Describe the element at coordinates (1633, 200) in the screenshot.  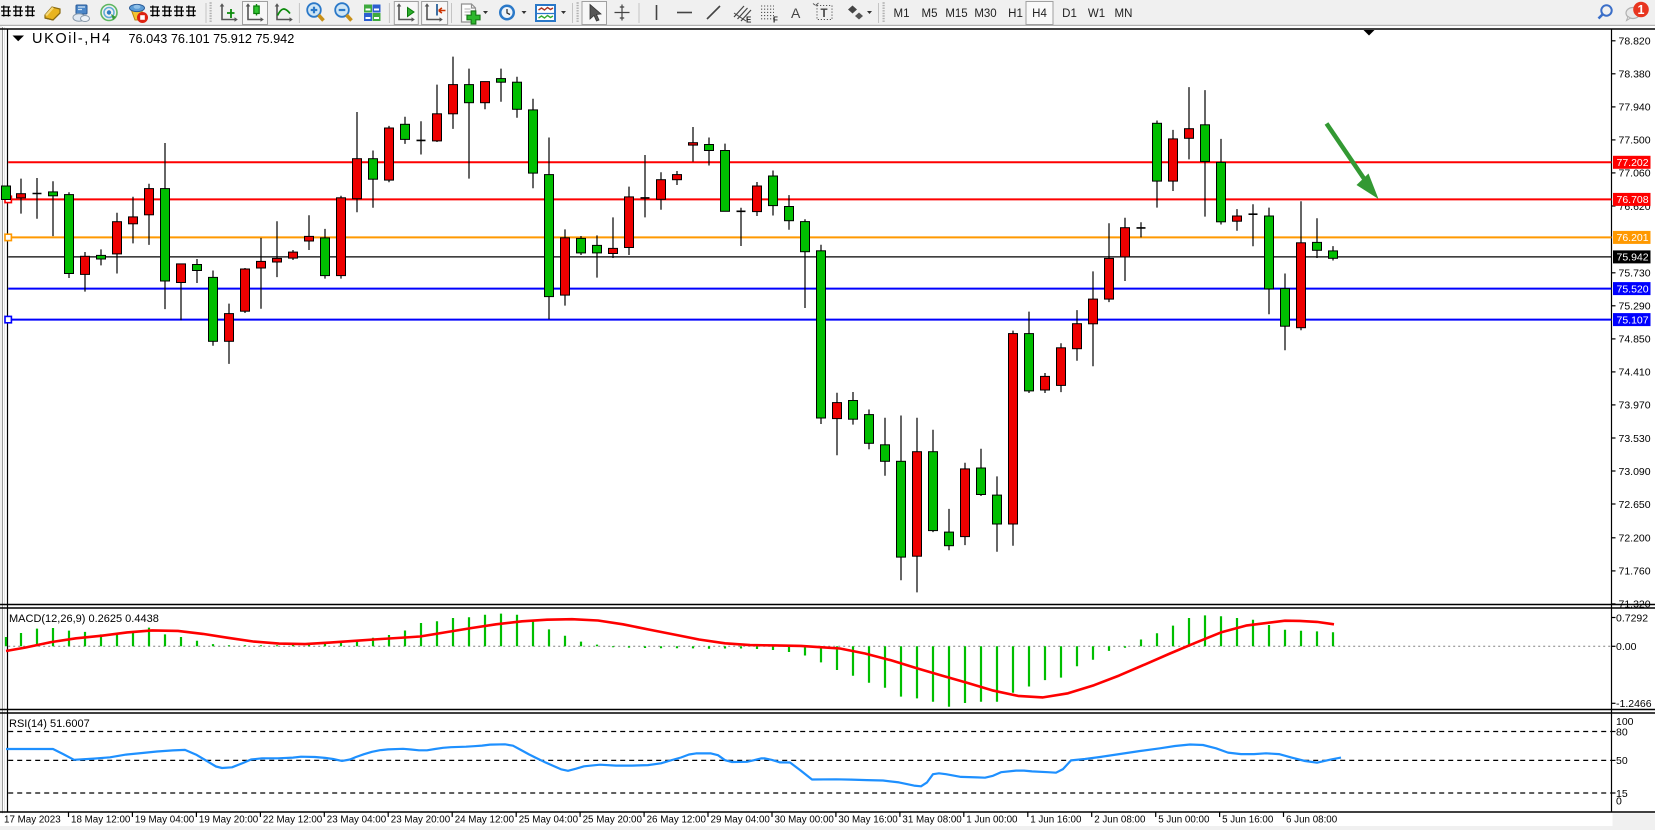
I see `svg-text: 76.708` at that location.